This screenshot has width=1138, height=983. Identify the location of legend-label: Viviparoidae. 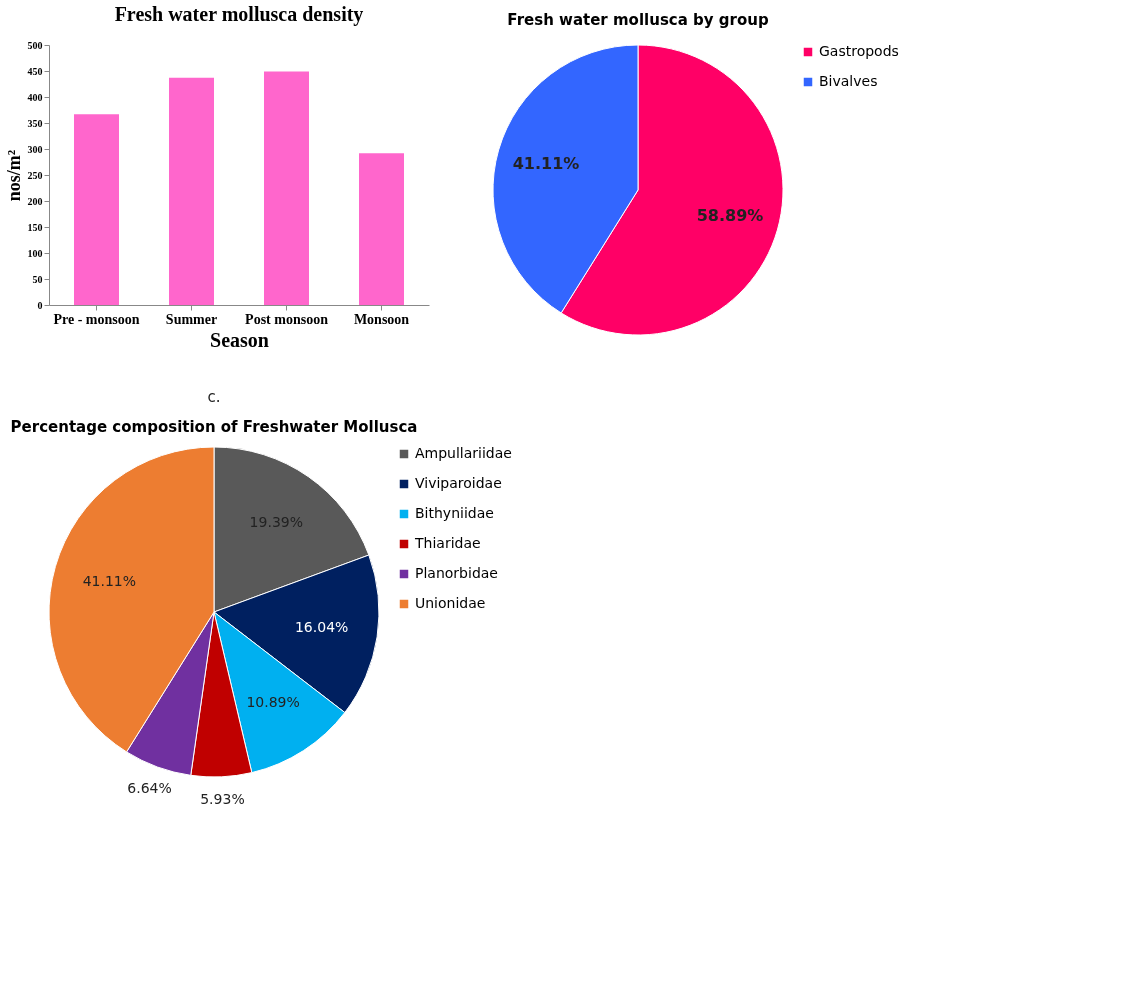
(458, 483).